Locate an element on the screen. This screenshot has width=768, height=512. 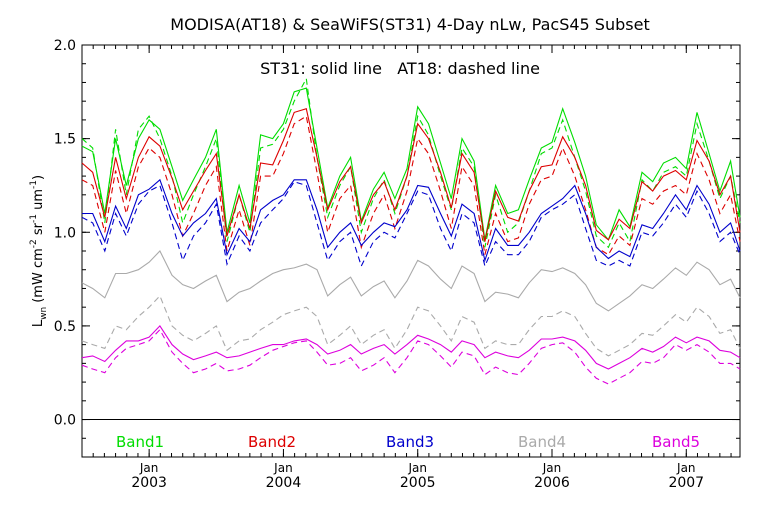
ylabel-mid2: um is located at coordinates (38, 201).